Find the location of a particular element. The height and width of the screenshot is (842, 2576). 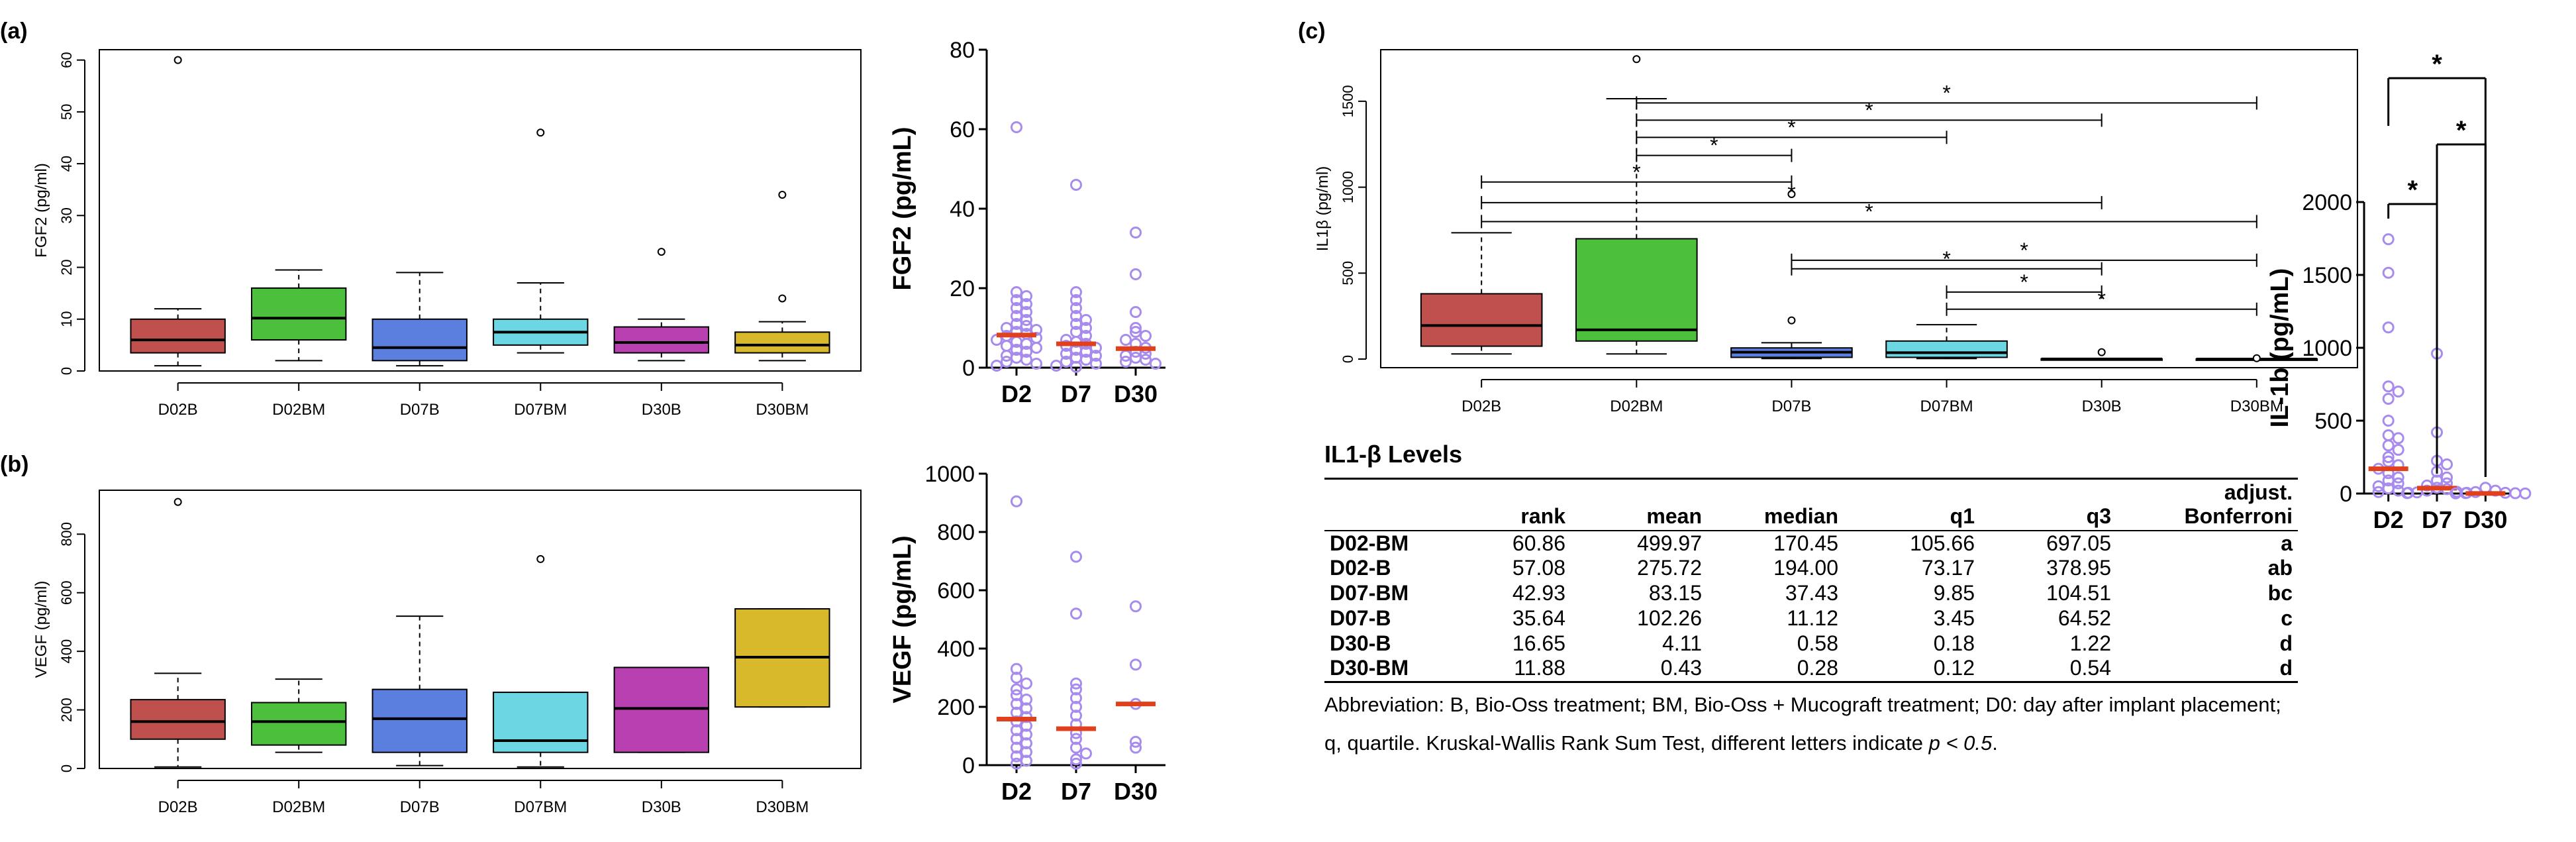

table-cell: 16.65 is located at coordinates (1538, 643).